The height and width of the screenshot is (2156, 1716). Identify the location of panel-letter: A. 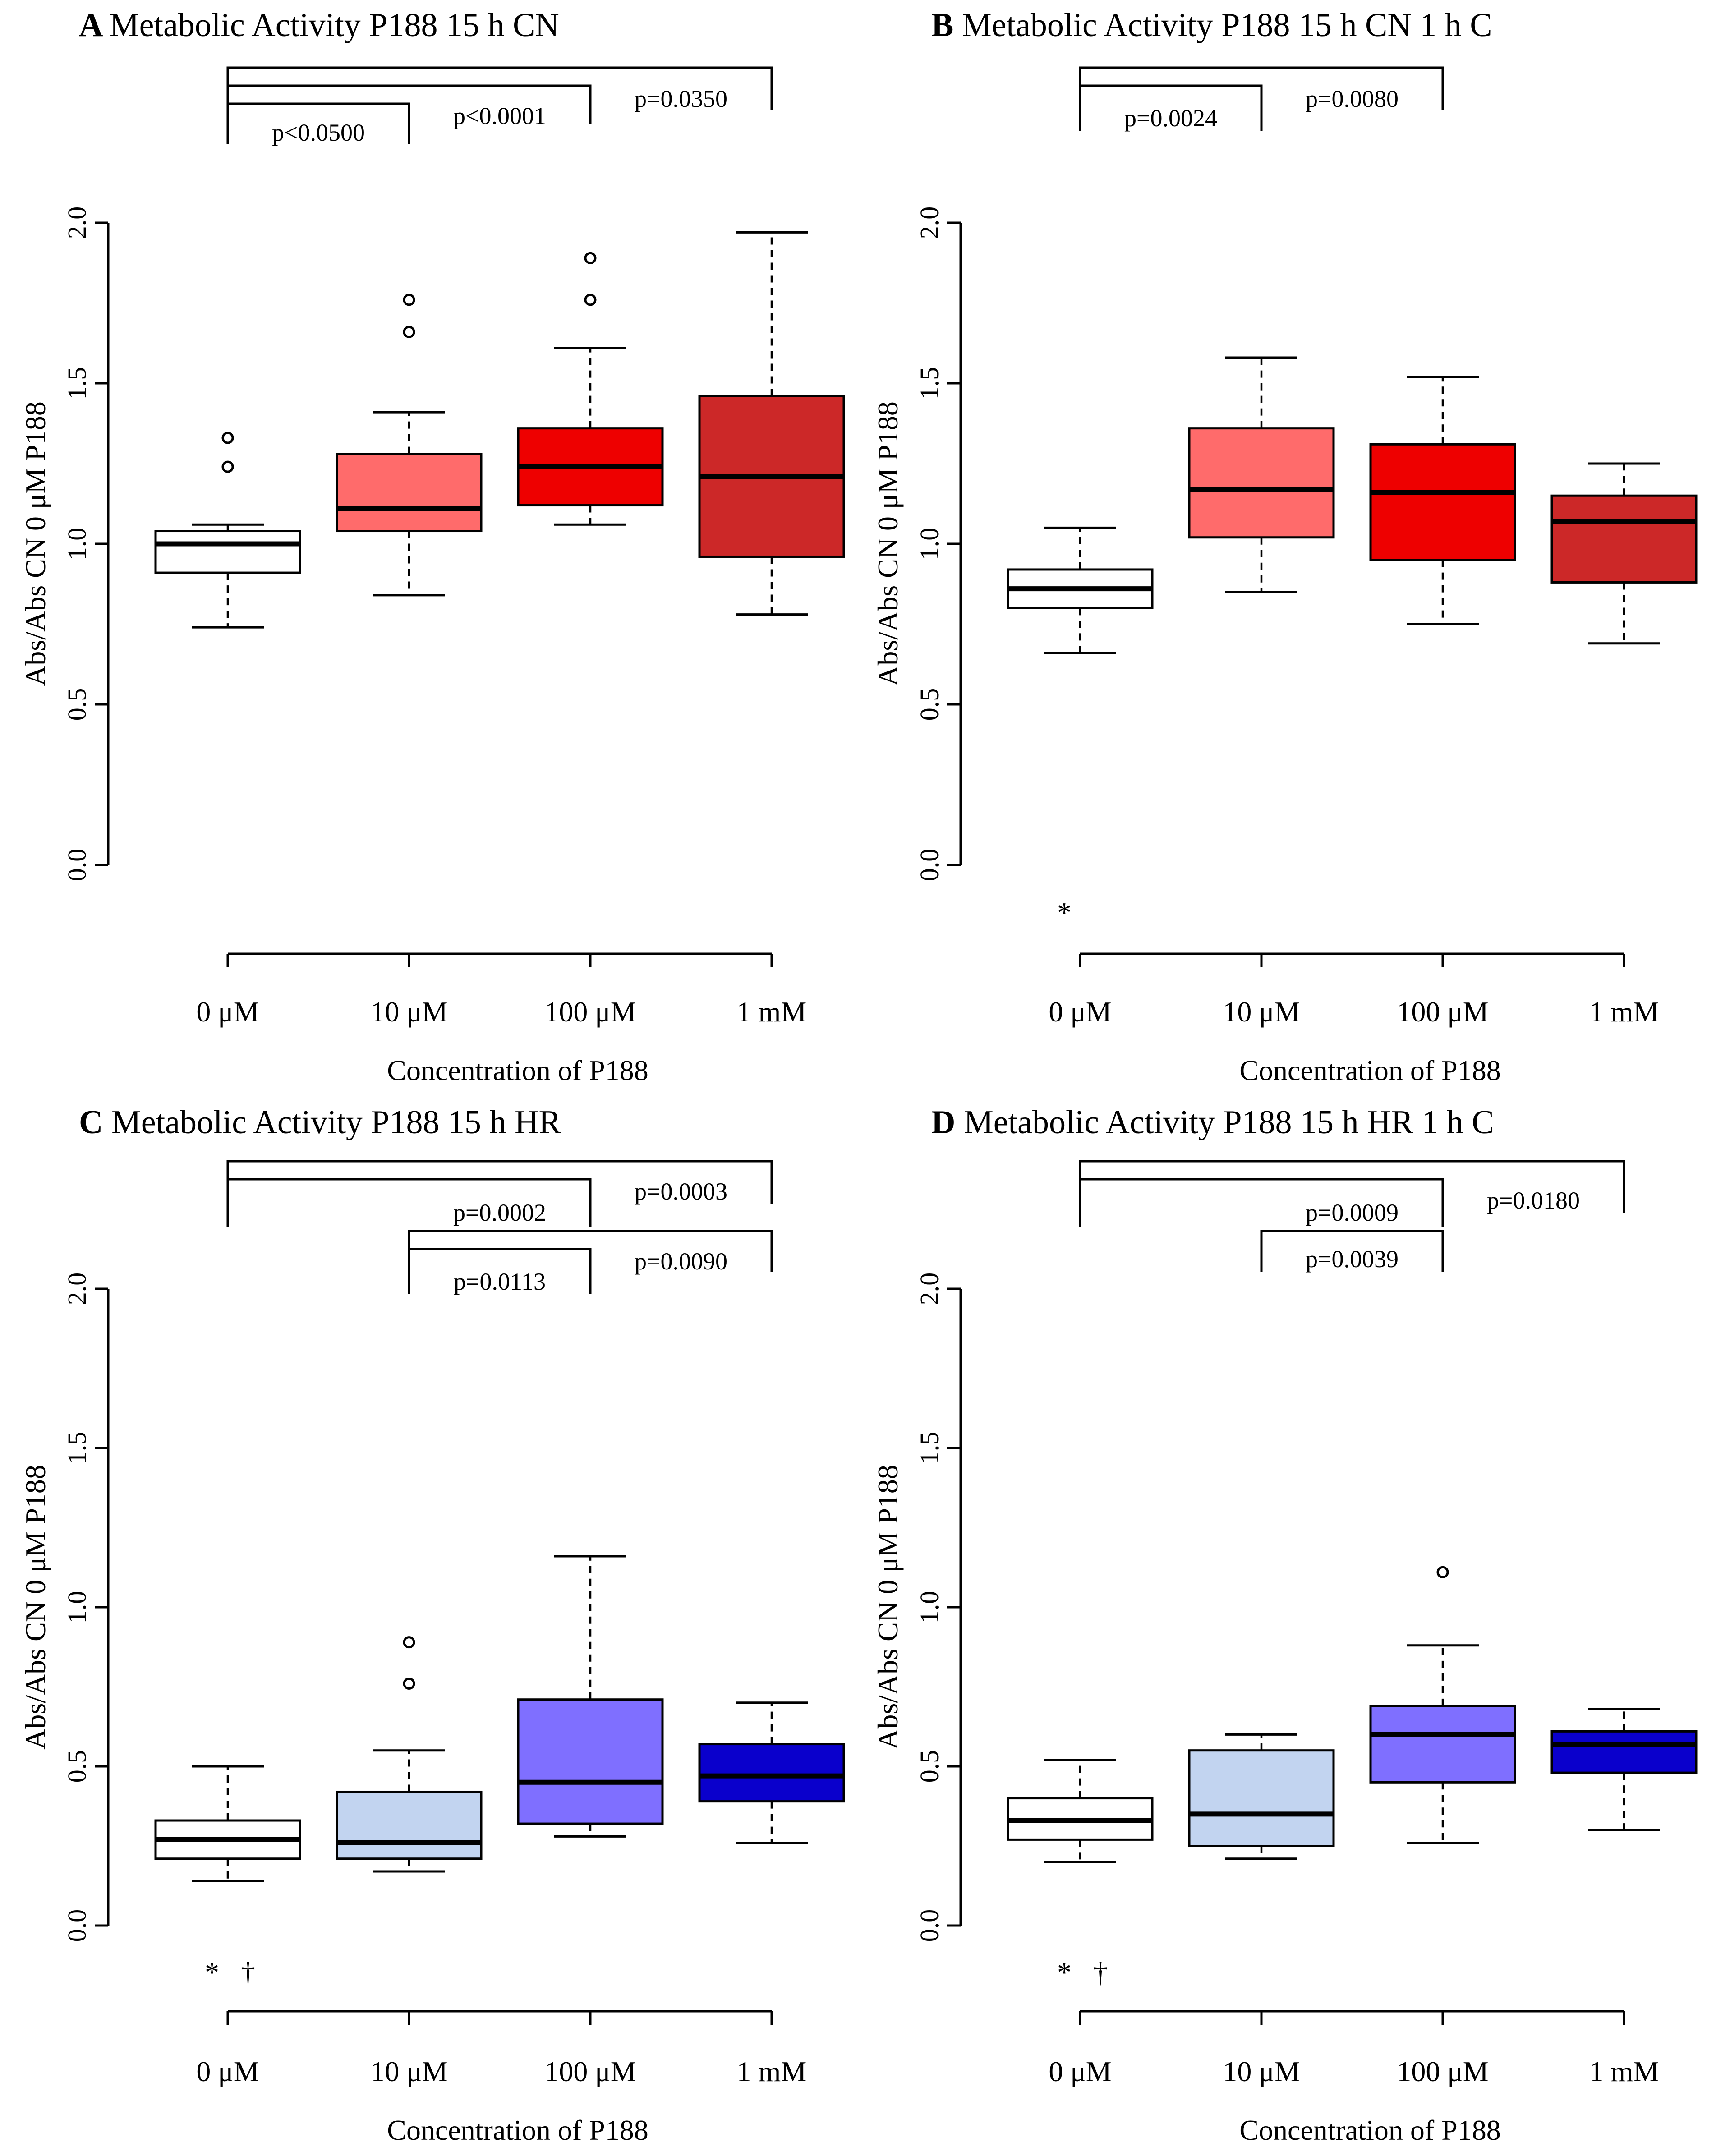
(94, 26).